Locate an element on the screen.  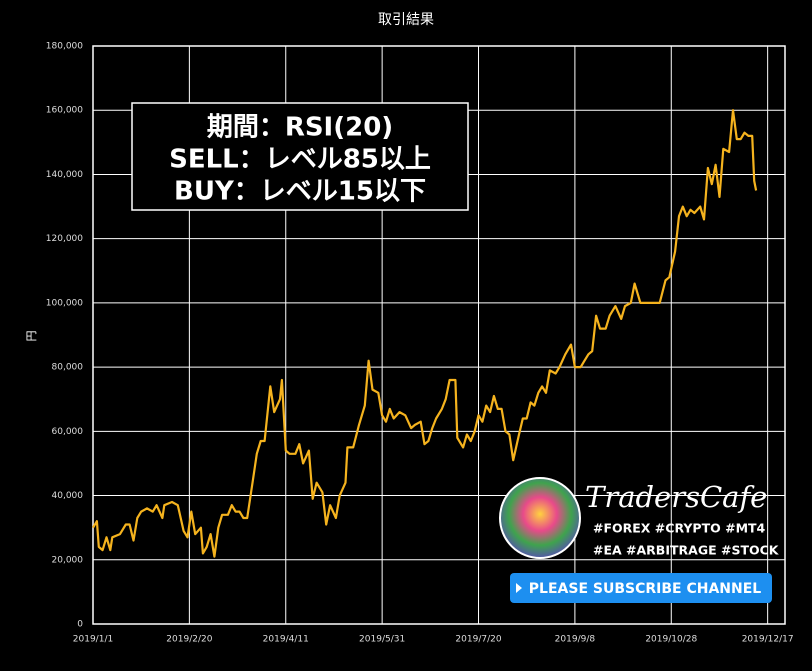
y-tick-label: 40,000 is located at coordinates (68, 496).